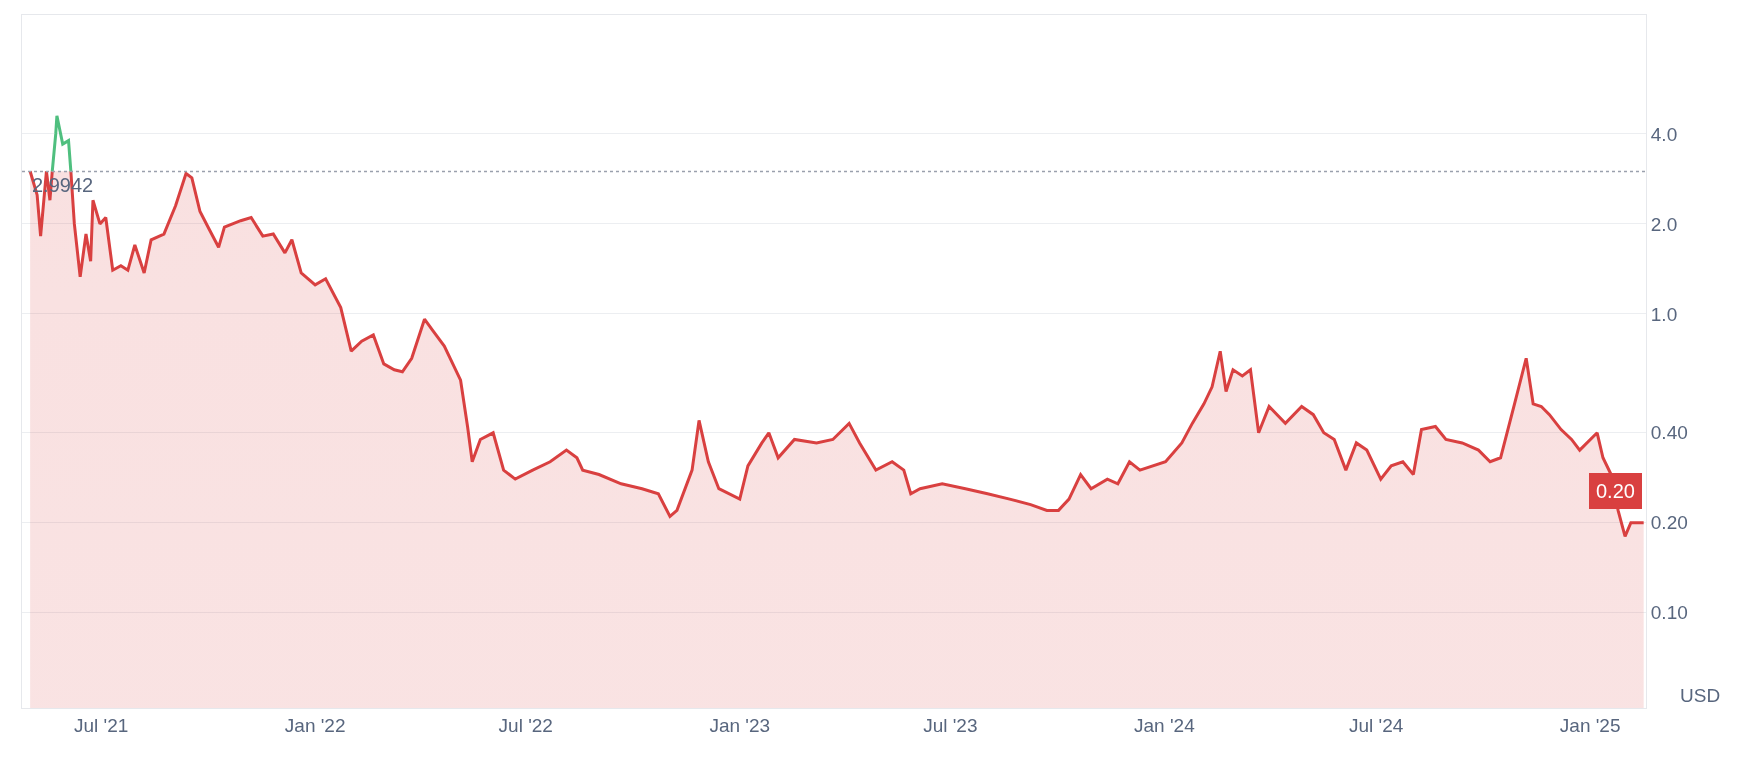 The height and width of the screenshot is (758, 1746). Describe the element at coordinates (61, 143) in the screenshot. I see `line-series` at that location.